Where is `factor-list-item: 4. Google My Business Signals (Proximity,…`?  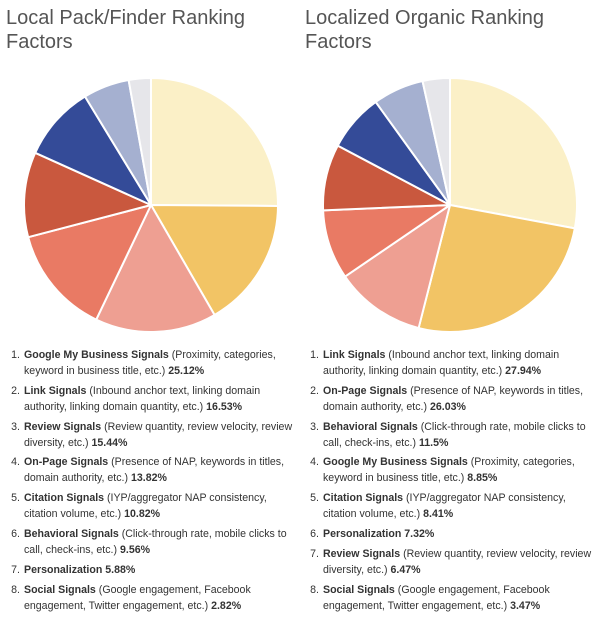
factor-list-item: 4. Google My Business Signals (Proximity,… is located at coordinates (452, 470).